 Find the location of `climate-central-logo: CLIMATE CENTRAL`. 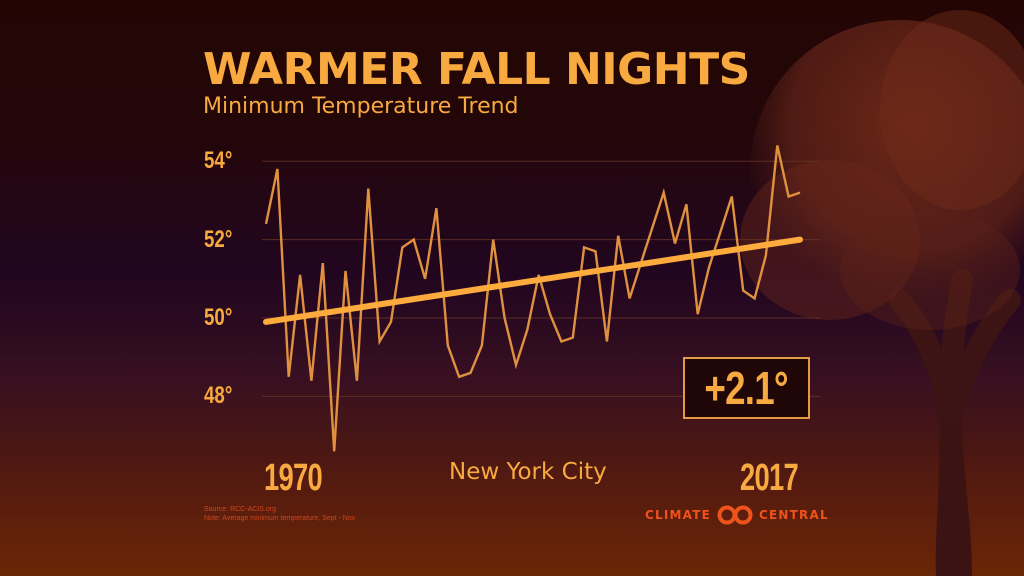

climate-central-logo: CLIMATE CENTRAL is located at coordinates (737, 515).